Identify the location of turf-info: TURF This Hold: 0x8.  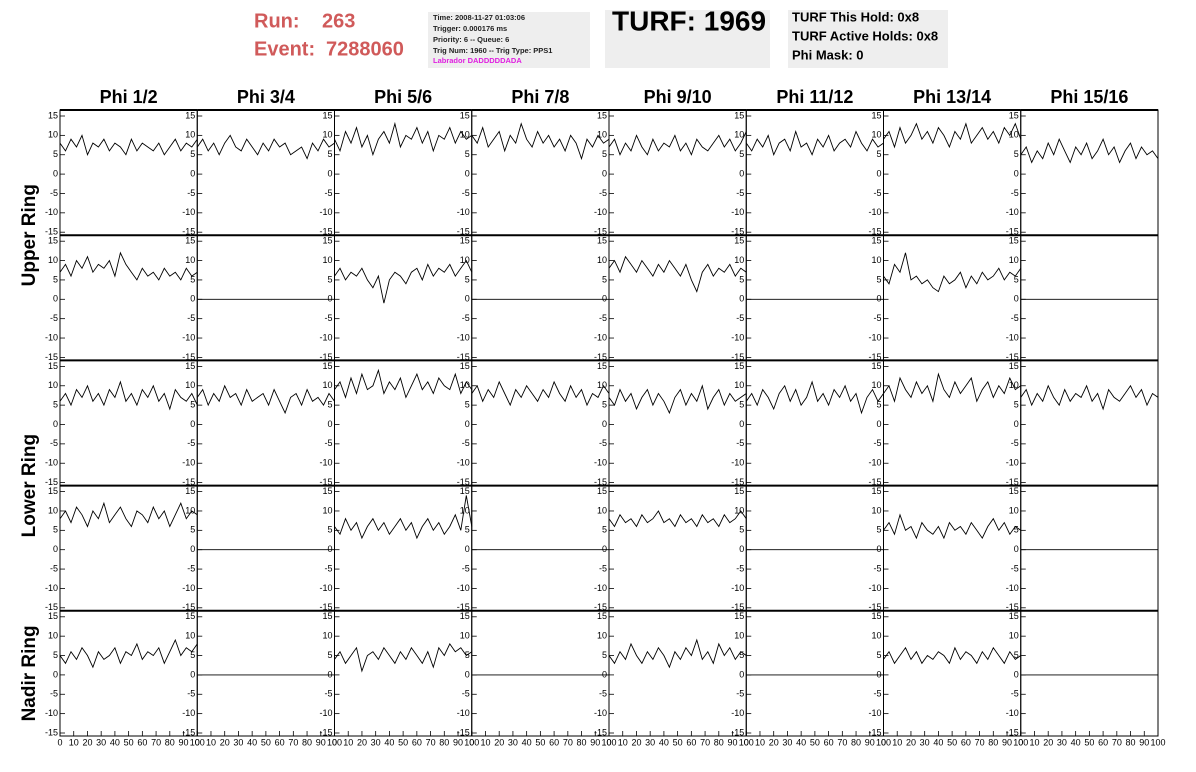
(855, 16).